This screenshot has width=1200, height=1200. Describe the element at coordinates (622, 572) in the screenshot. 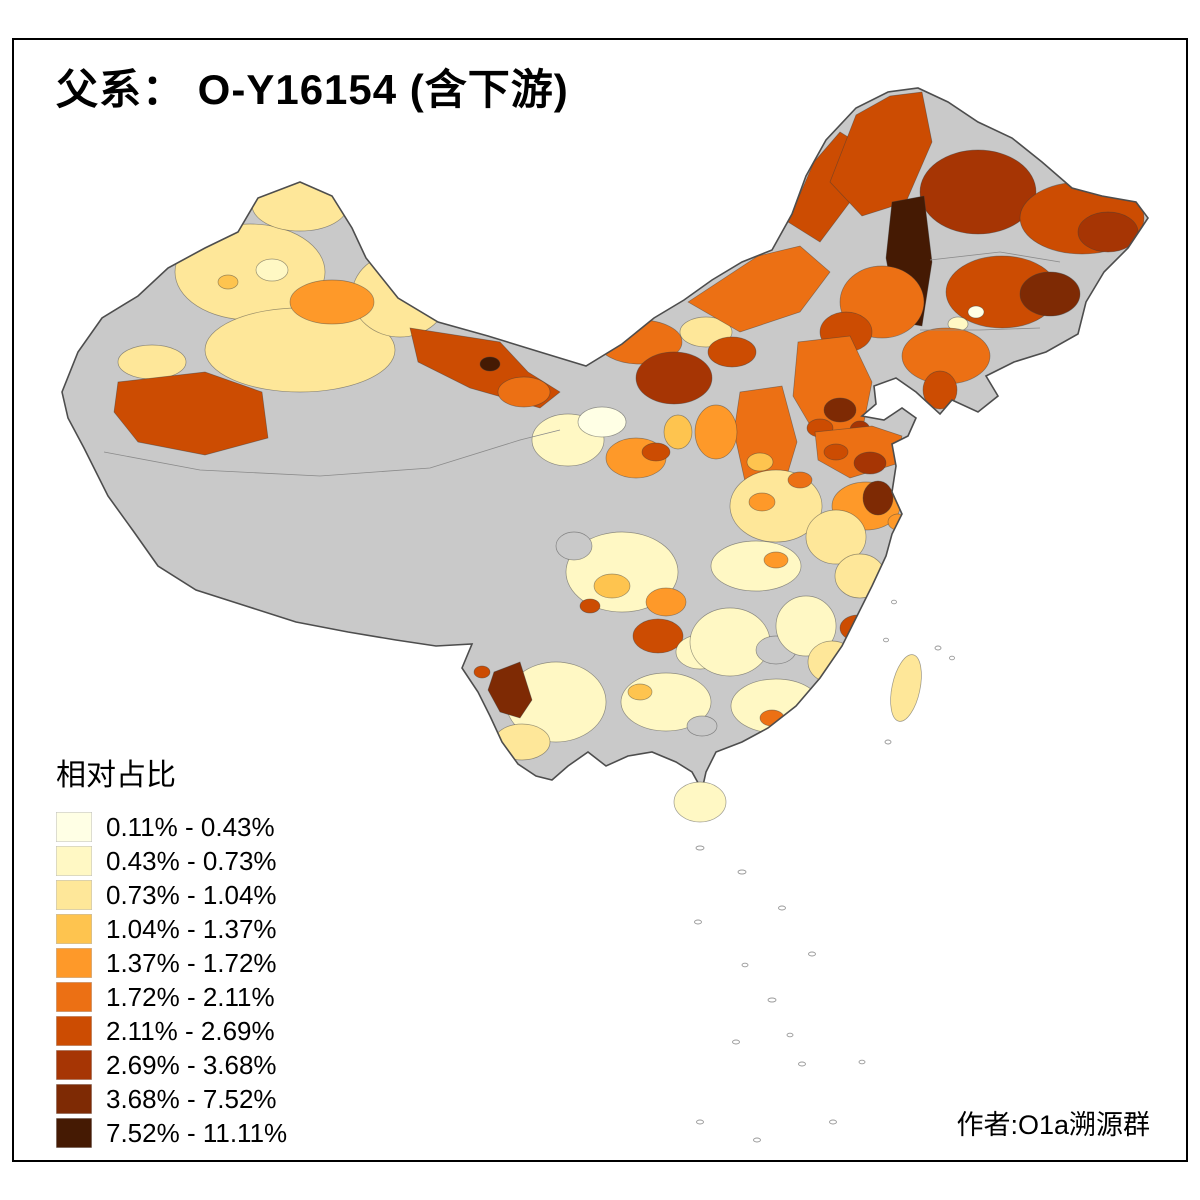

I see `region-sichuan` at that location.